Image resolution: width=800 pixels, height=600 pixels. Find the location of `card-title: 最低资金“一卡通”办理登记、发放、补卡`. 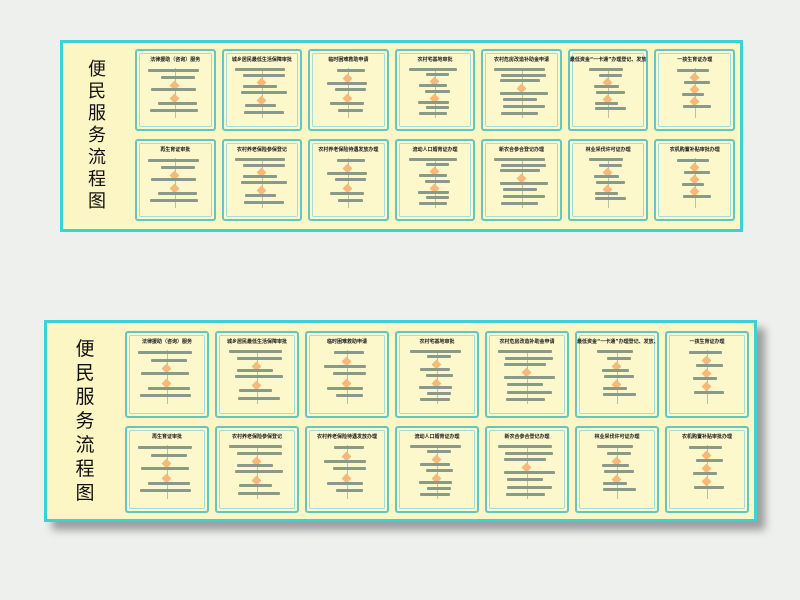

card-title: 最低资金“一卡通”办理登记、发放、补卡 is located at coordinates (608, 60).